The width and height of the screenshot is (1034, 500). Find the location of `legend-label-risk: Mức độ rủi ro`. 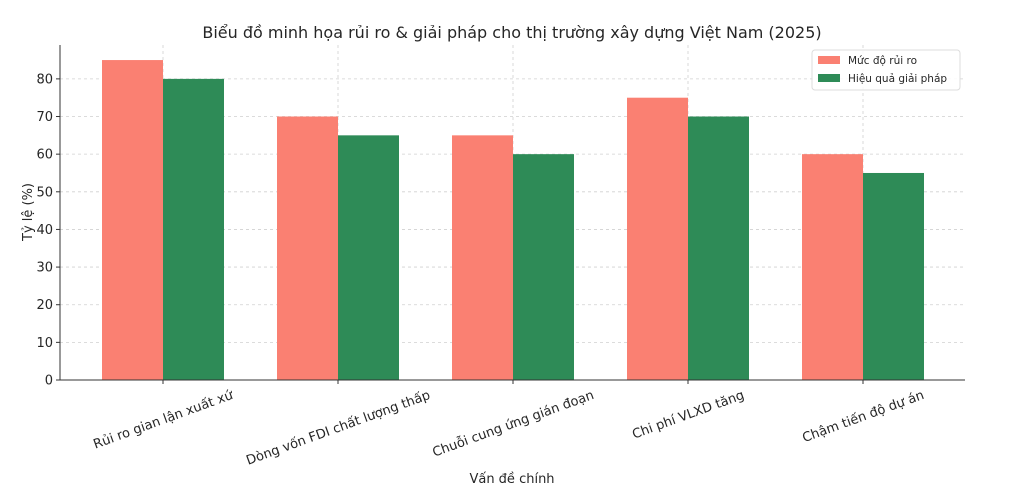

legend-label-risk: Mức độ rủi ro is located at coordinates (882, 61).